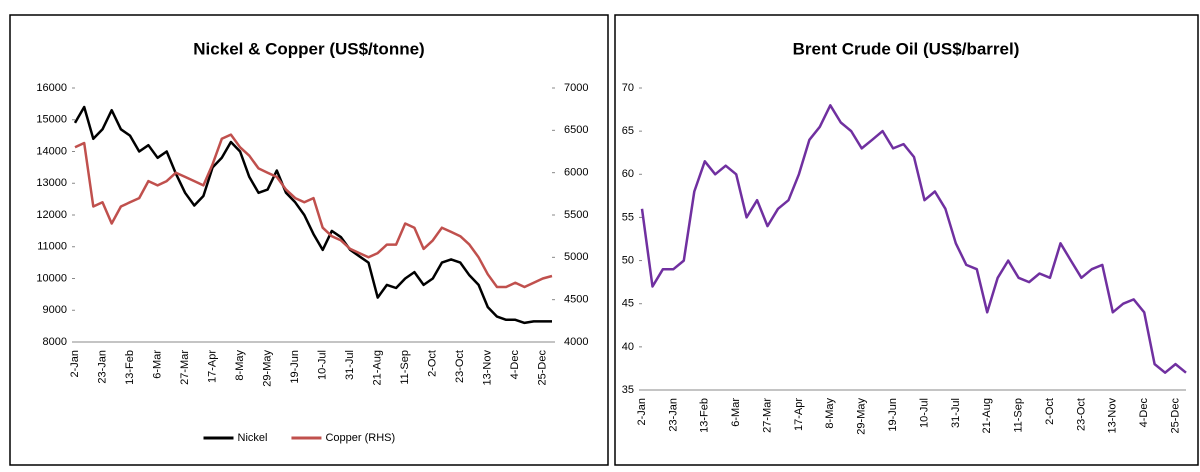 This screenshot has width=1200, height=472. What do you see at coordinates (576, 88) in the screenshot?
I see `y2ticks-tick-label: 7000` at bounding box center [576, 88].